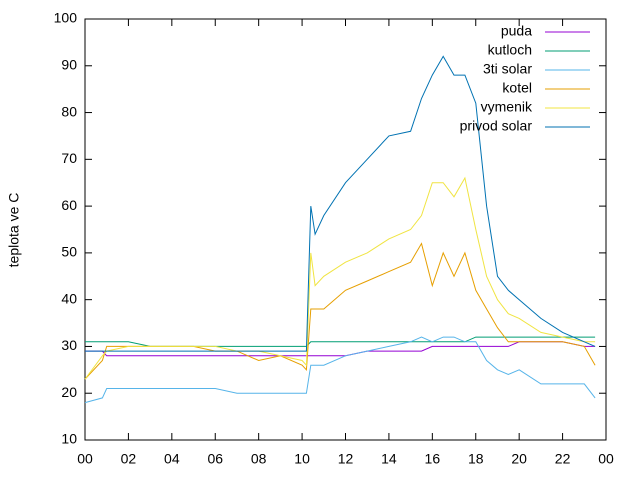 The height and width of the screenshot is (480, 640). What do you see at coordinates (69, 298) in the screenshot?
I see `y-tick-label: 40` at bounding box center [69, 298].